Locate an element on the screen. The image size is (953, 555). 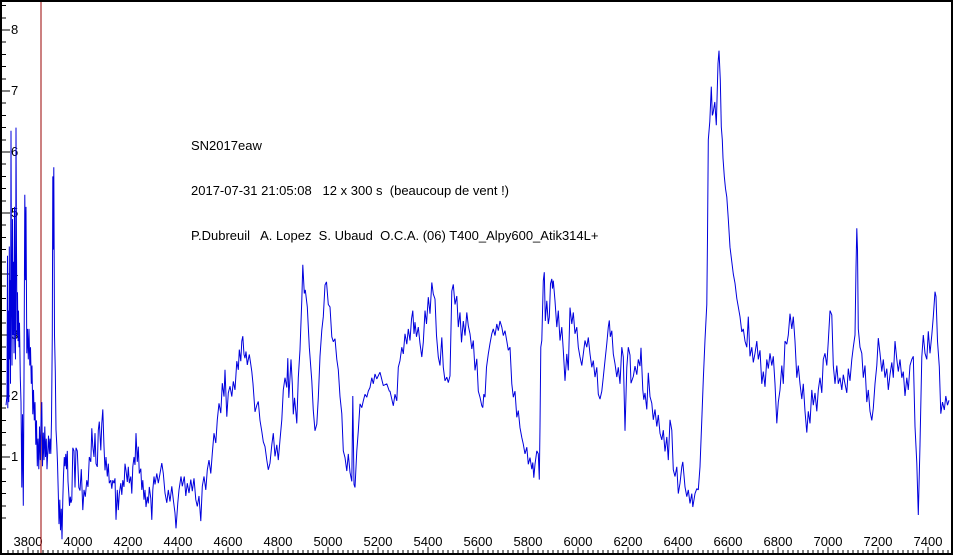
x-tick-label: 5600 is located at coordinates (478, 541).